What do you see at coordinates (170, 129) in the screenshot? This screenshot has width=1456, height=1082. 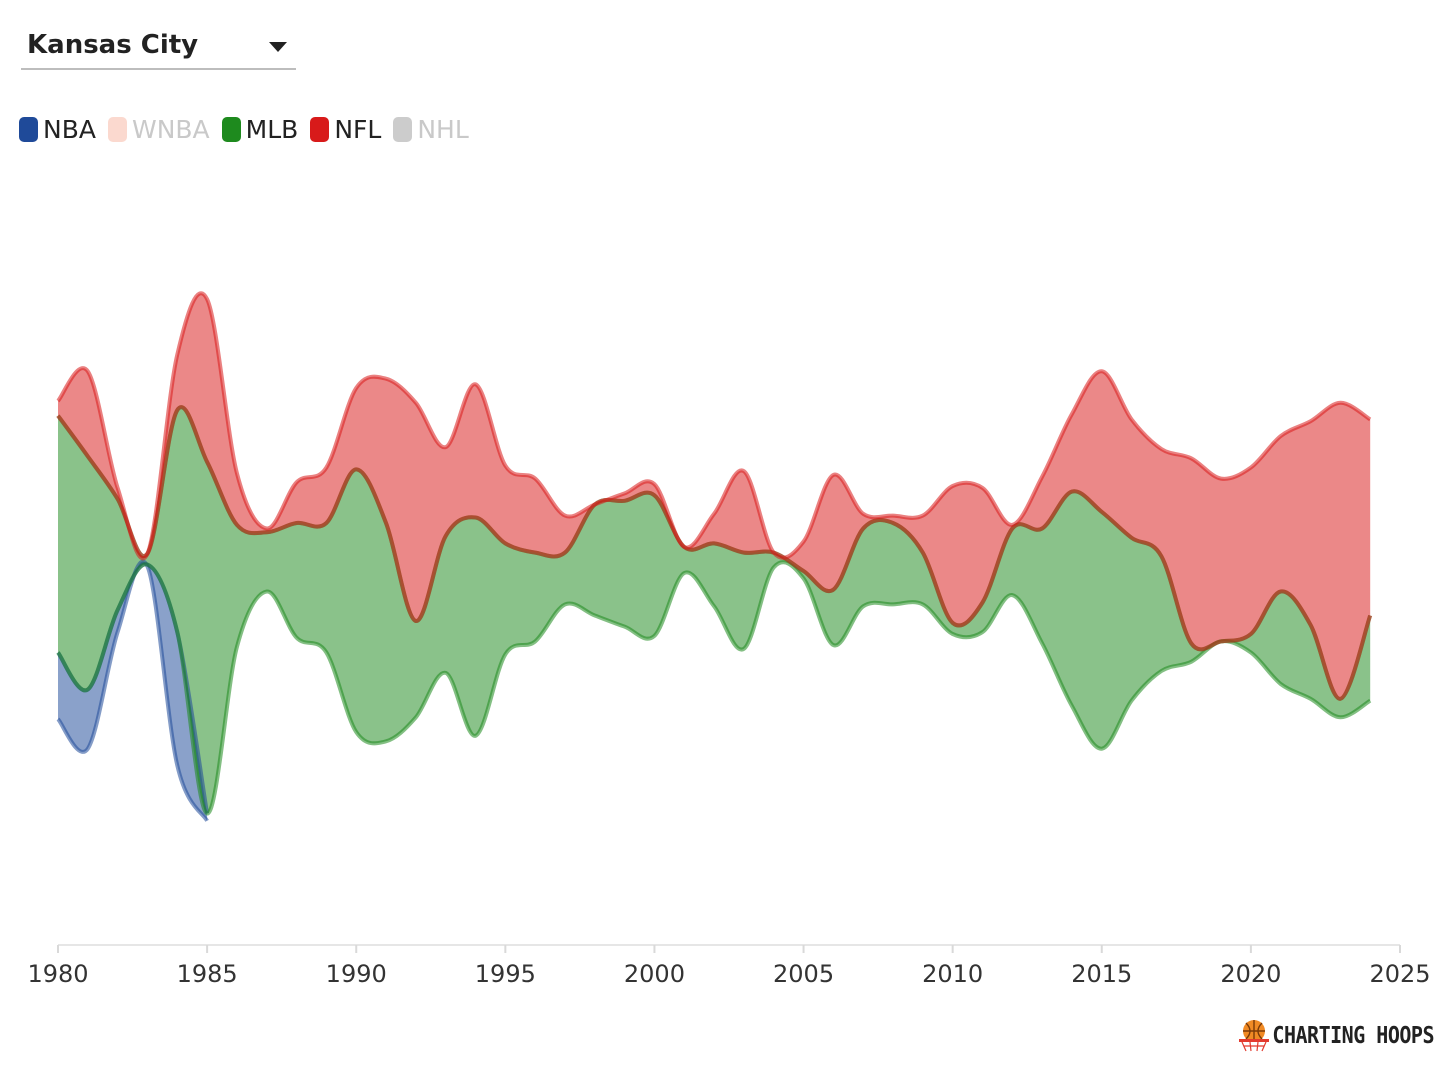 I see `legend-label-wnba: WNBA` at bounding box center [170, 129].